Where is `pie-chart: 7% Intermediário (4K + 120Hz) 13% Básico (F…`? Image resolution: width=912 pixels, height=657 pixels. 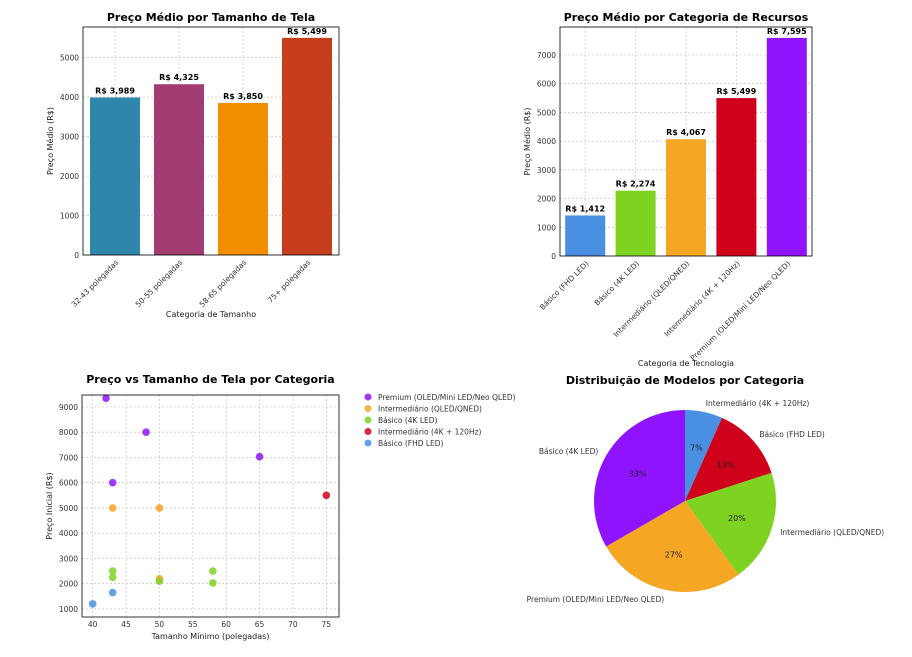 pie-chart: 7% Intermediário (4K + 120Hz) 13% Básico (F… is located at coordinates (706, 489).